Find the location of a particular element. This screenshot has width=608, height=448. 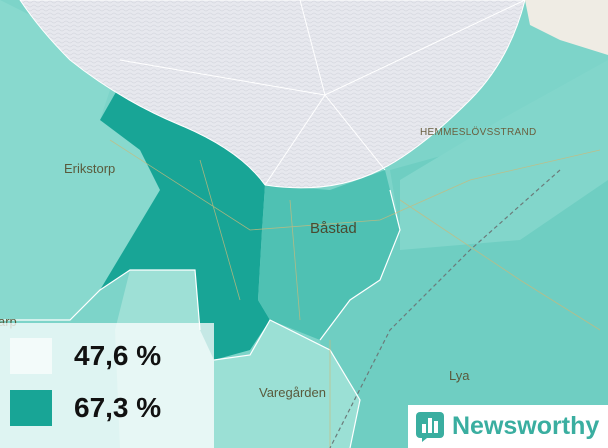

place-label: Erikstorp is located at coordinates (89, 168).